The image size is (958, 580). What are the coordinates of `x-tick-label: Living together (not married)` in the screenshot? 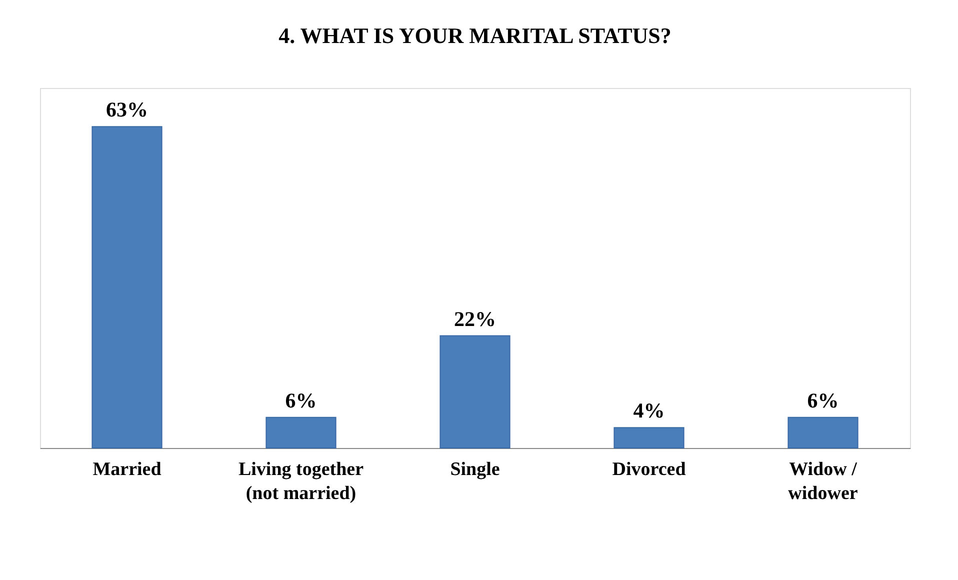 It's located at (301, 481).